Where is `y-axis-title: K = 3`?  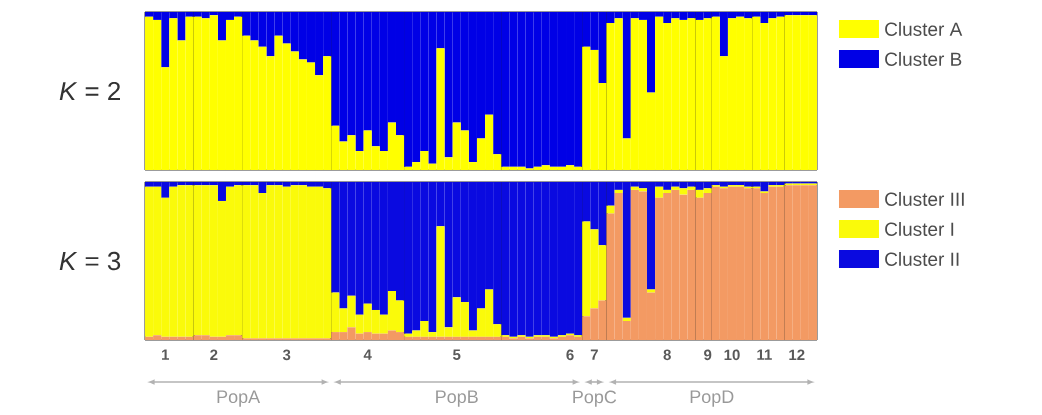 y-axis-title: K = 3 is located at coordinates (90, 261).